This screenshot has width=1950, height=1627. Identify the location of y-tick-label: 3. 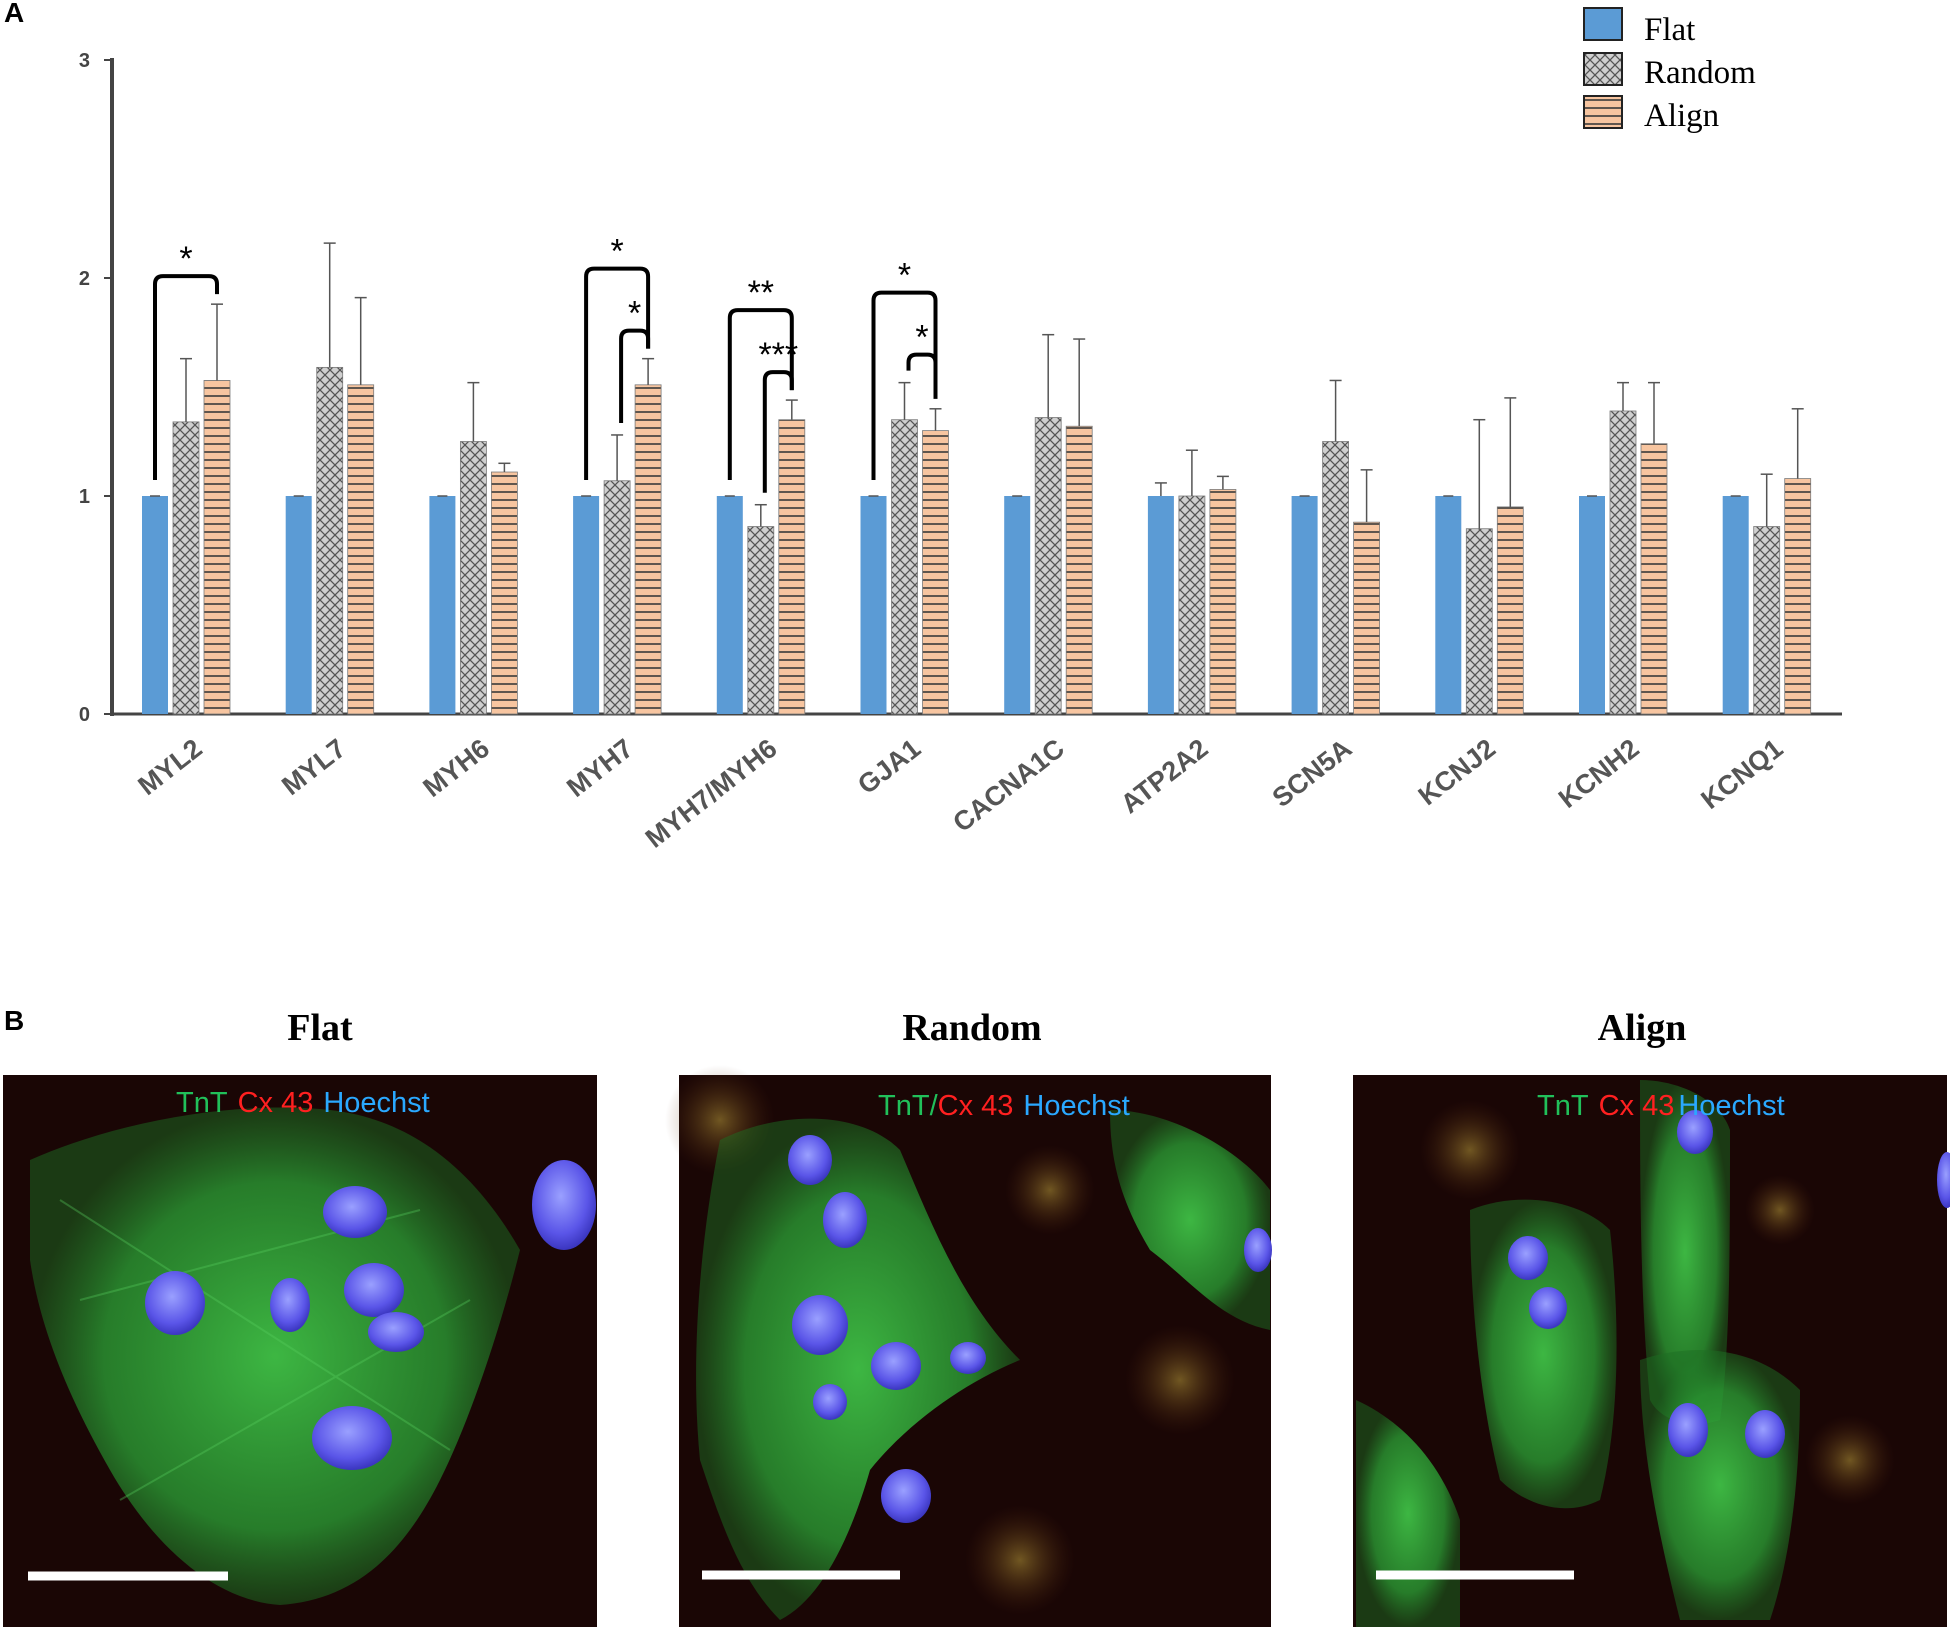
(84, 61).